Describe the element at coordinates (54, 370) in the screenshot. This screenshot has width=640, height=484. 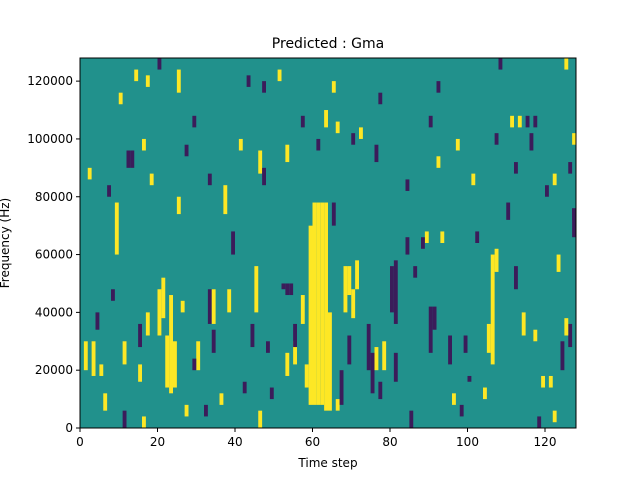
I see `y-tick-label: 20000` at that location.